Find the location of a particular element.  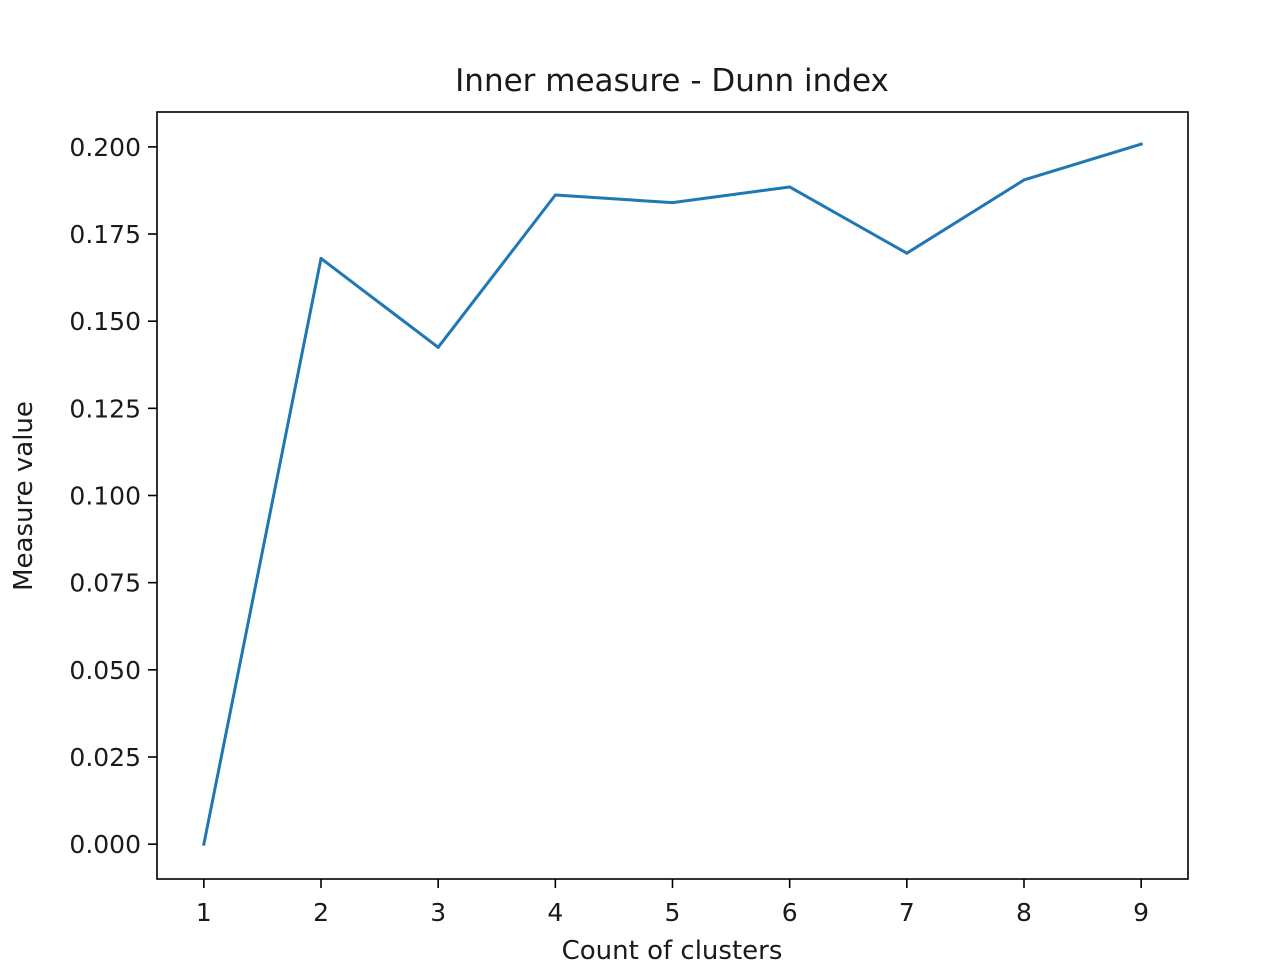

y-axis-label: Measure value is located at coordinates (24, 496).